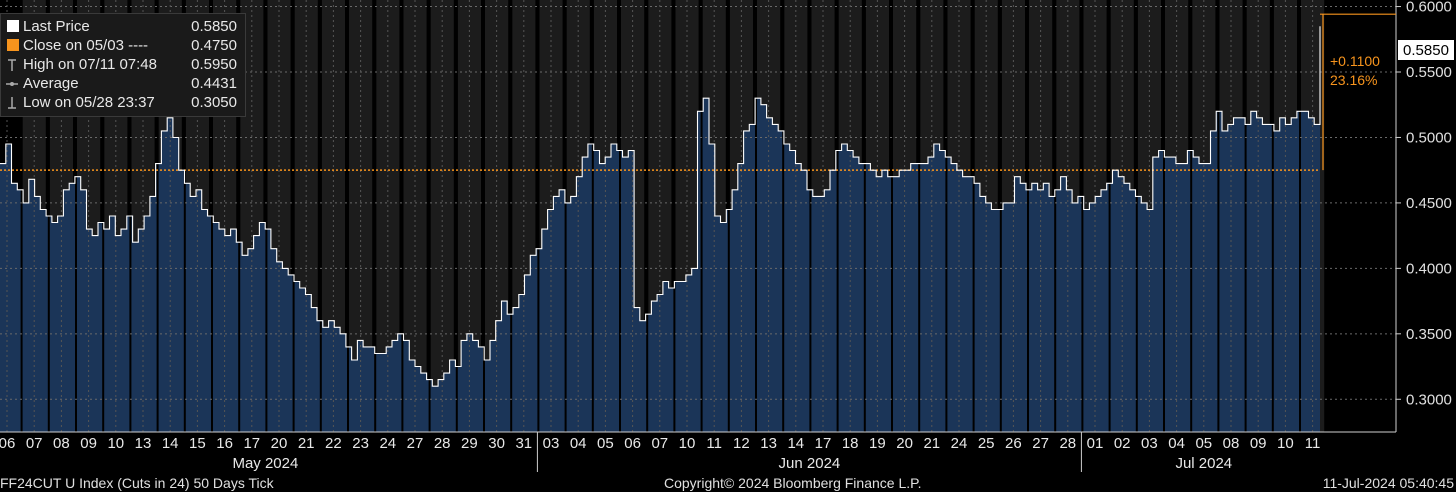 Image resolution: width=1456 pixels, height=492 pixels. What do you see at coordinates (143, 443) in the screenshot?
I see `x-tick-label: 13` at bounding box center [143, 443].